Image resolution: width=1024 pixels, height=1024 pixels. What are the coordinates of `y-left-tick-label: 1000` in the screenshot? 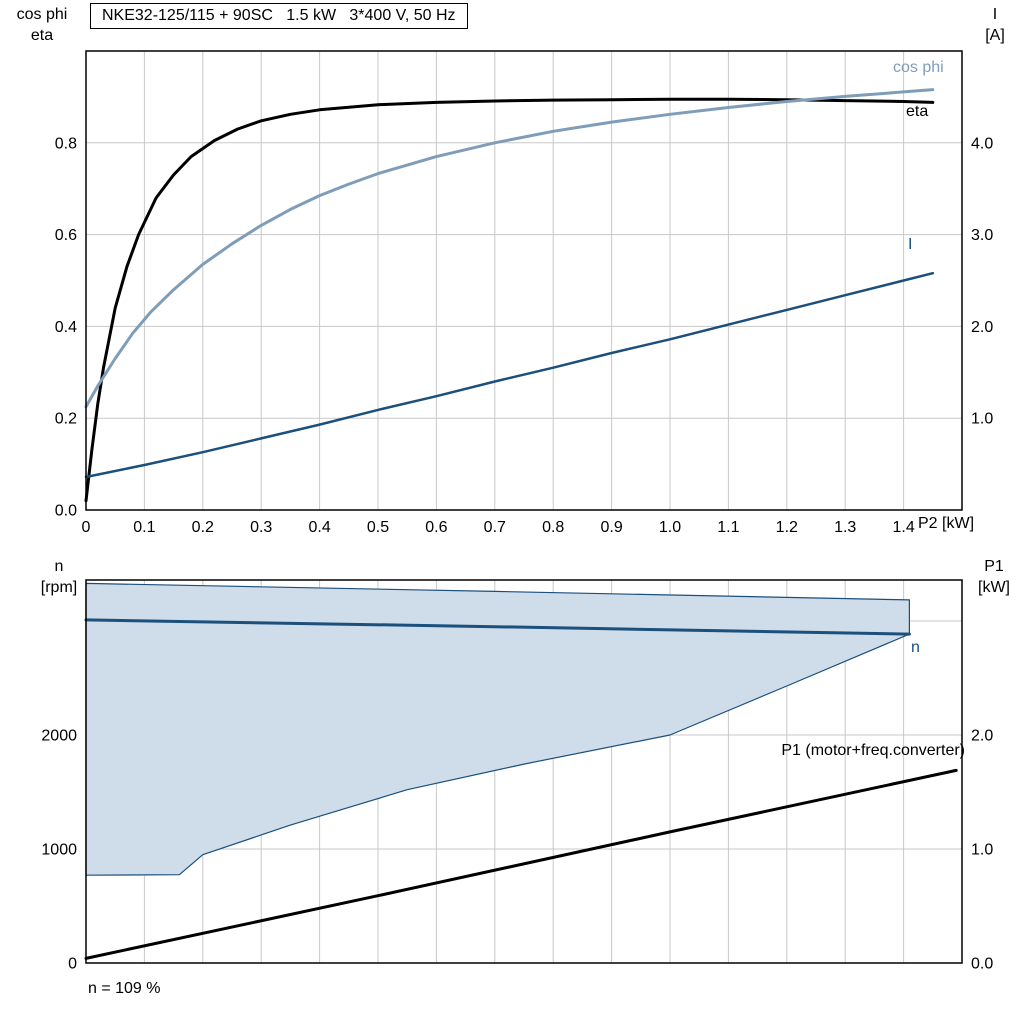 It's located at (59, 850).